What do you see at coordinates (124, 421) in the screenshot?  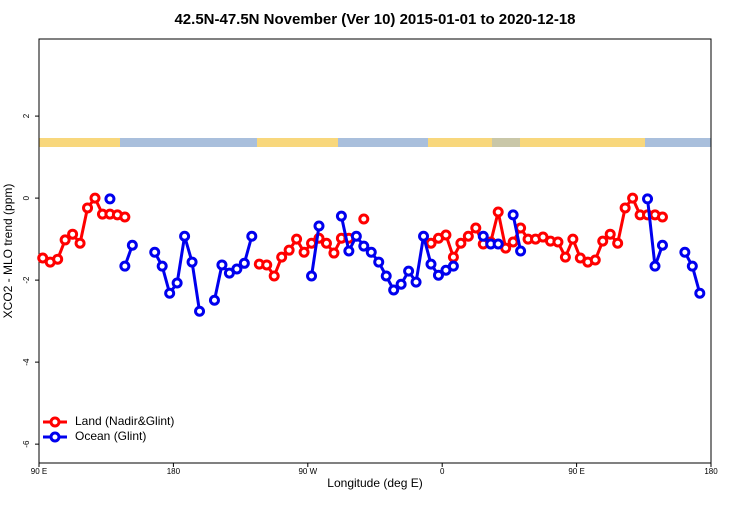 I see `legend-label: Land (Nadir&Glint)` at bounding box center [124, 421].